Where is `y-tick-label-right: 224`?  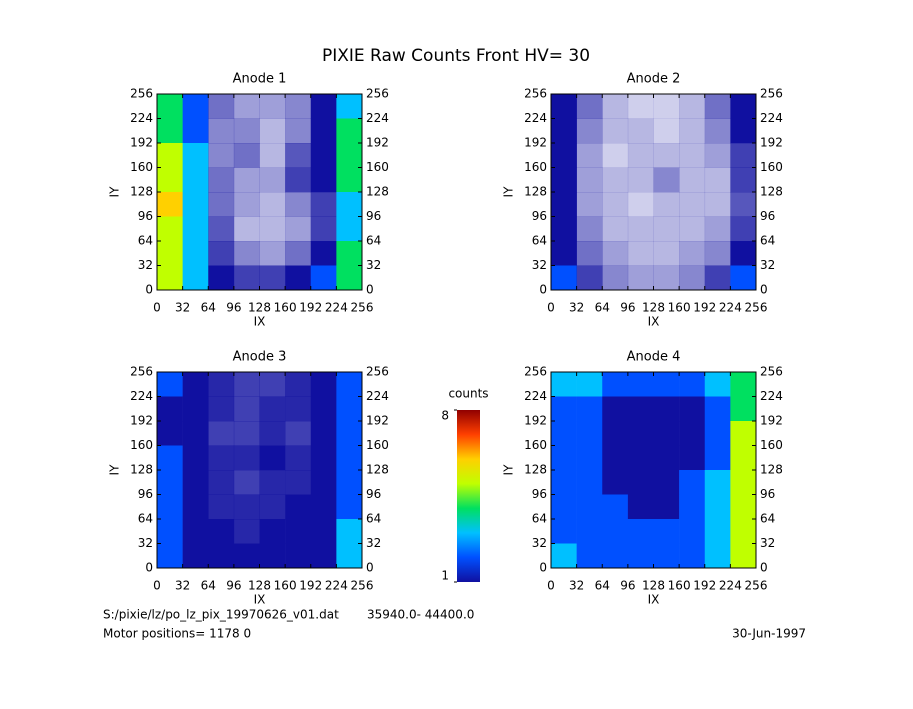
y-tick-label-right: 224 is located at coordinates (377, 396).